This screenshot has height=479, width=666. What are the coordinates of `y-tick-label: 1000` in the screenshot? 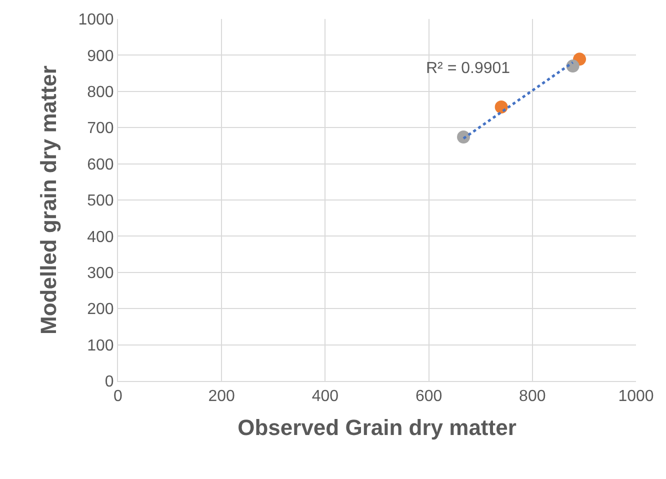 It's located at (96, 20).